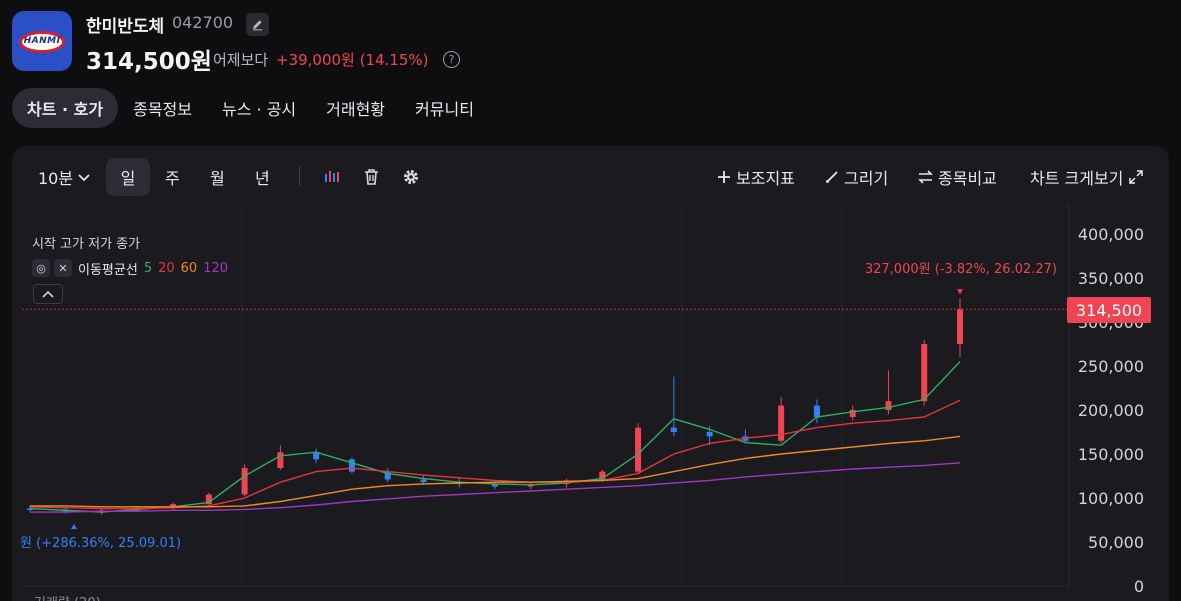 The height and width of the screenshot is (601, 1181). I want to click on tab-stock-info: 종목정보, so click(162, 109).